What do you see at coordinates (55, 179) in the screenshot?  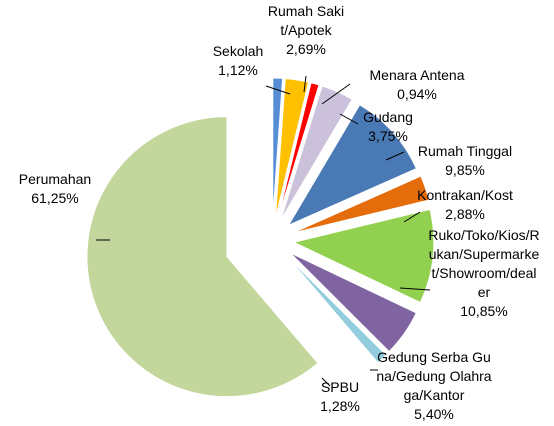 I see `category-name: Perumahan` at bounding box center [55, 179].